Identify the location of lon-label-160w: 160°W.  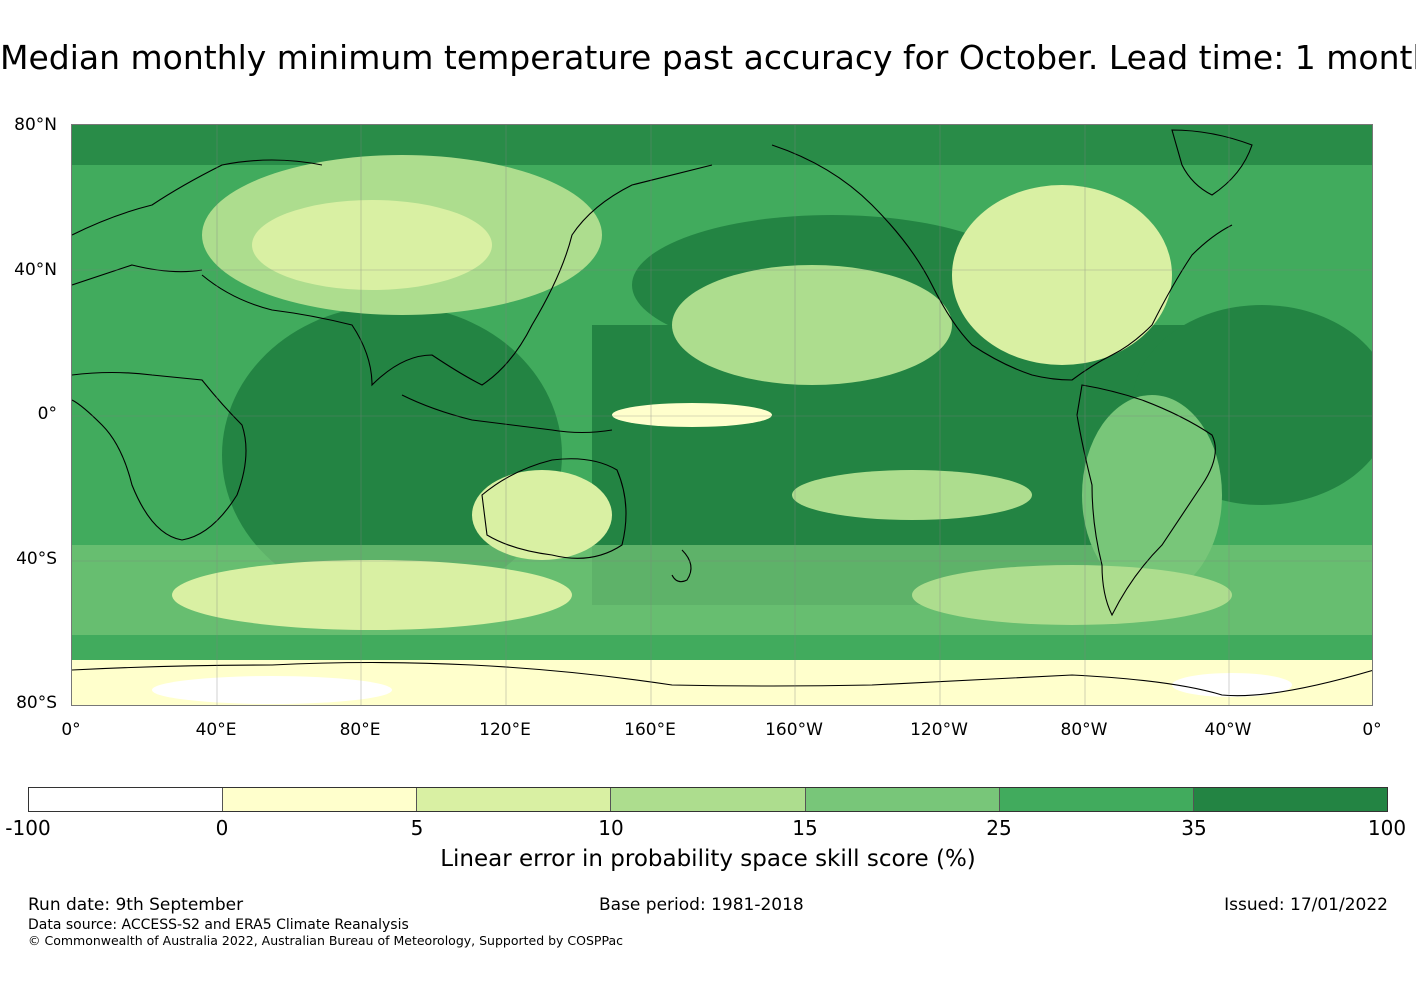
(794, 730).